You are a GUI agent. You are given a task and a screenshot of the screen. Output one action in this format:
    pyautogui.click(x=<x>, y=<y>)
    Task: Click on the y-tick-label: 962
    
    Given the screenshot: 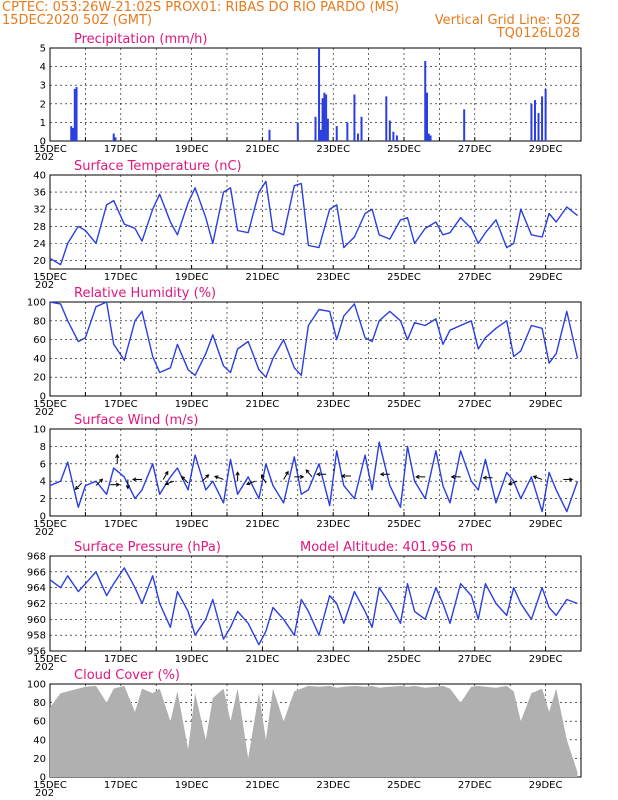 What is the action you would take?
    pyautogui.click(x=36, y=604)
    